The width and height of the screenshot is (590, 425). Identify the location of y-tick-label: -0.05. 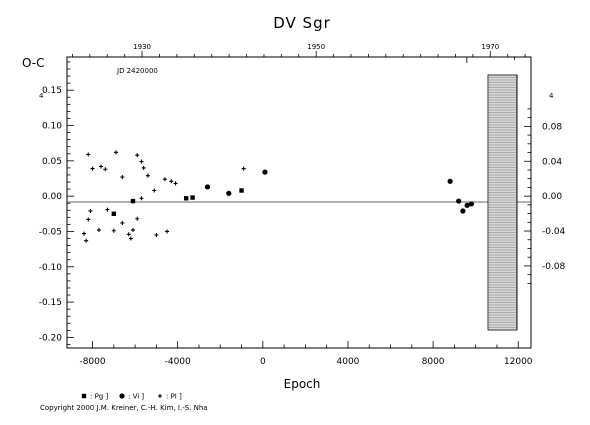
(50, 232).